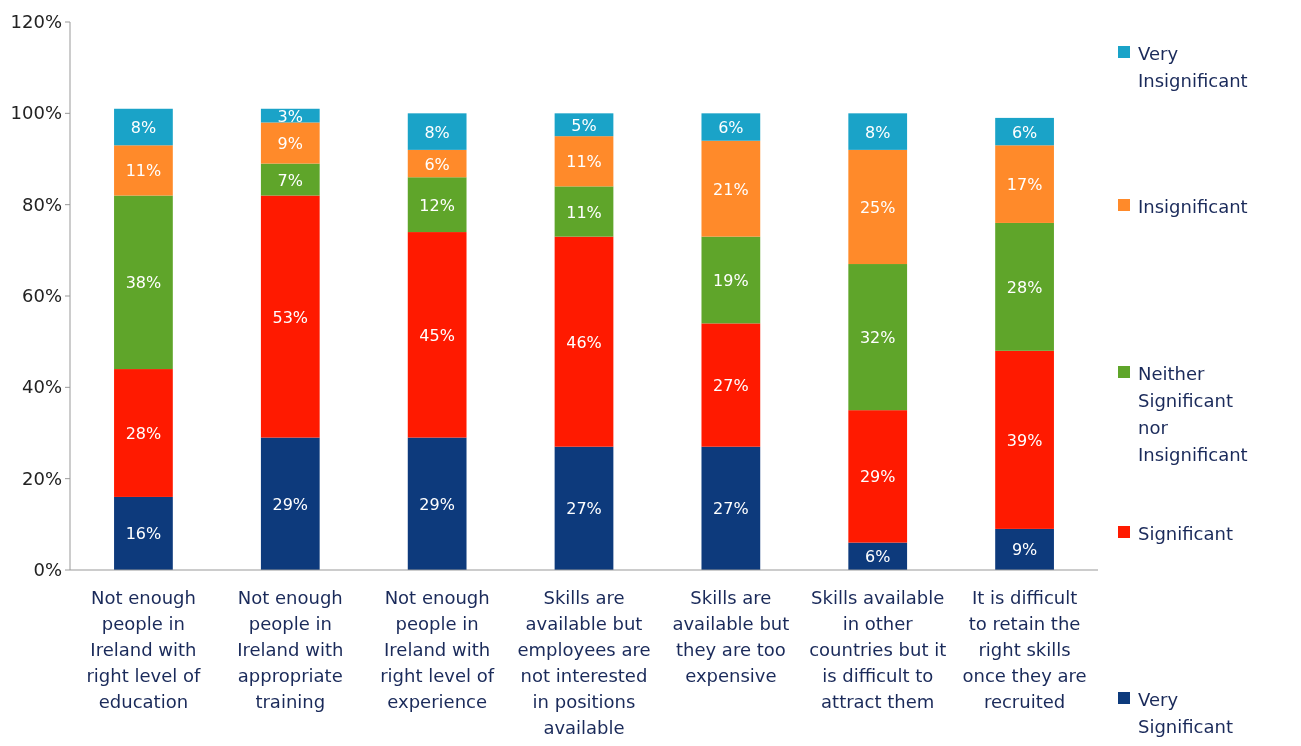  What do you see at coordinates (1024, 649) in the screenshot?
I see `x-tick-label: It is difficult to retain the right skills once they are recruited` at bounding box center [1024, 649].